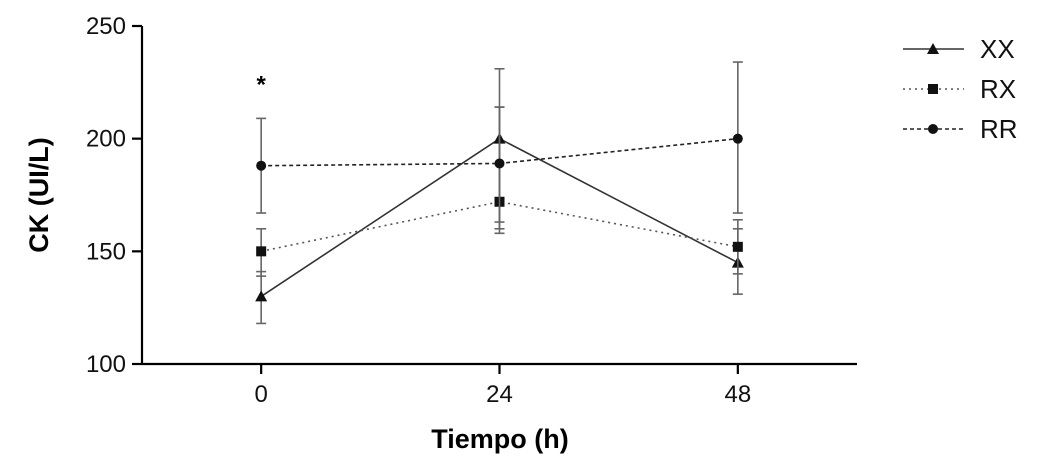 The height and width of the screenshot is (459, 1037). I want to click on x-ticks: 0 24 48, so click(502, 386).